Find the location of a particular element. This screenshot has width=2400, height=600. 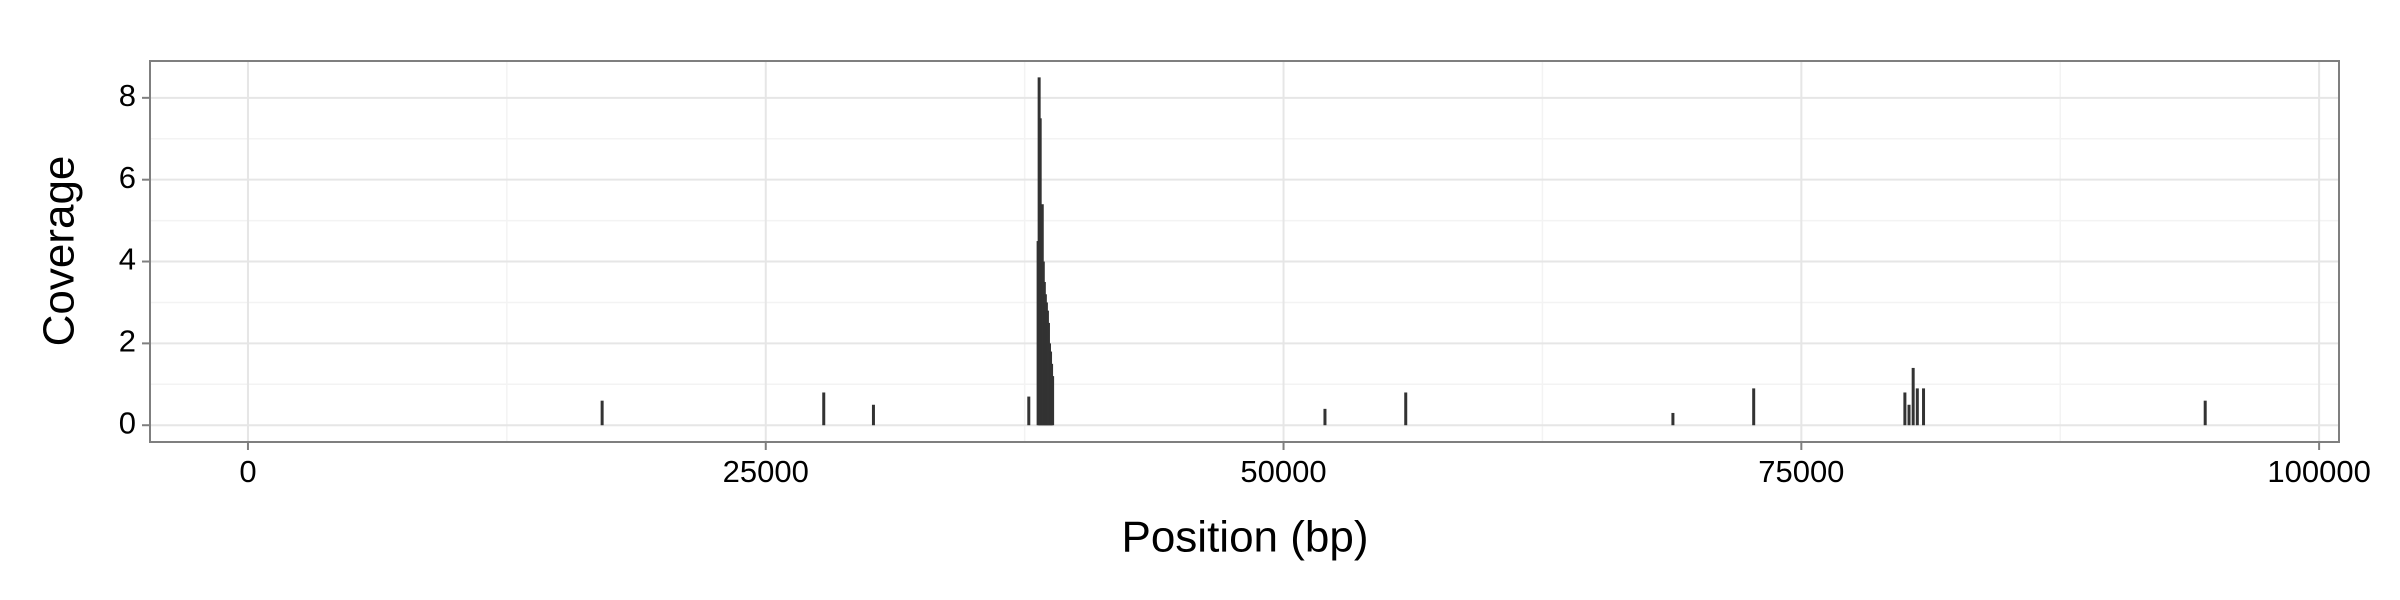

y-tick-label: 2 is located at coordinates (127, 341).